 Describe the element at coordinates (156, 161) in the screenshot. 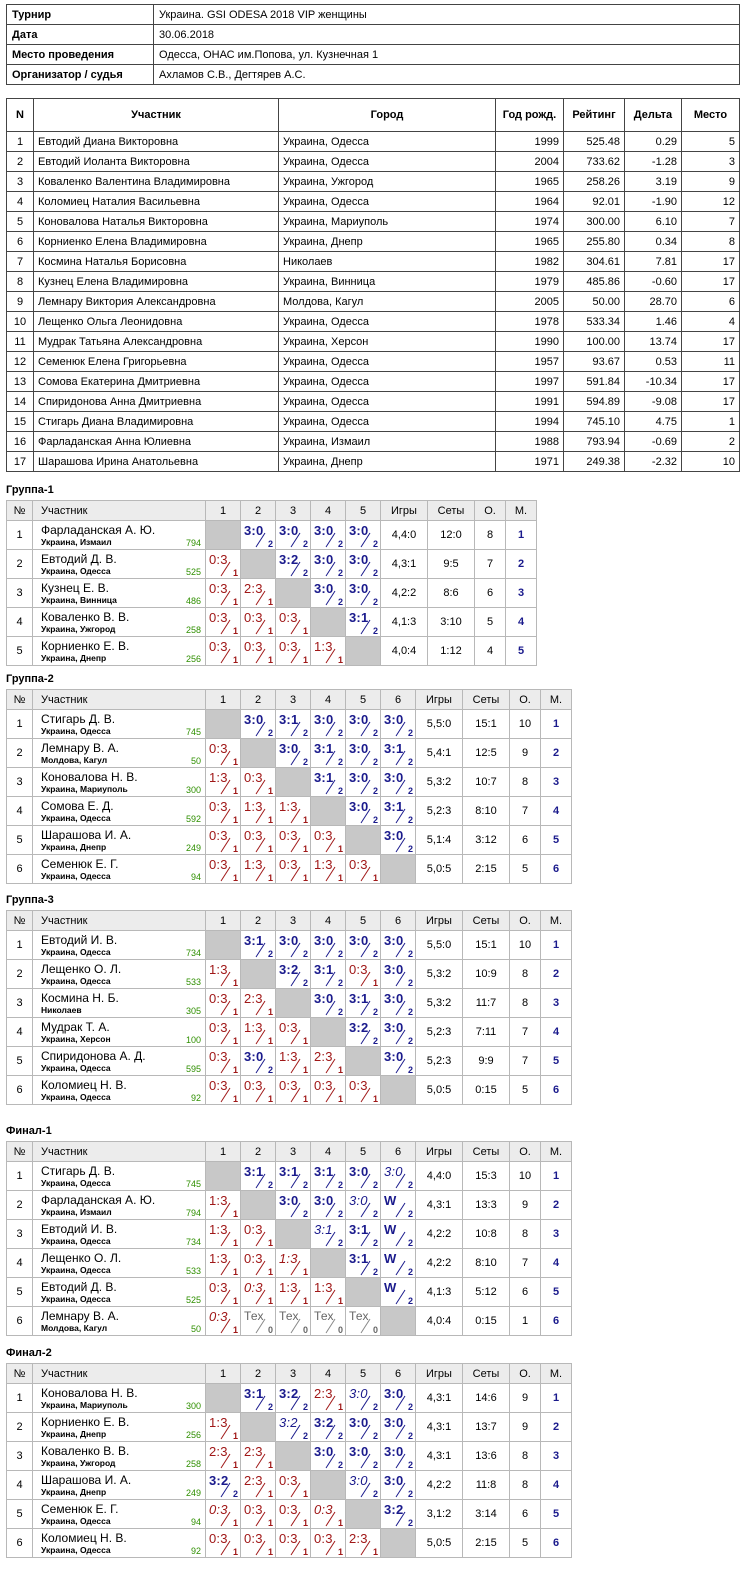

I see `participant-name: Евтодий Иоланта Викторовна` at that location.